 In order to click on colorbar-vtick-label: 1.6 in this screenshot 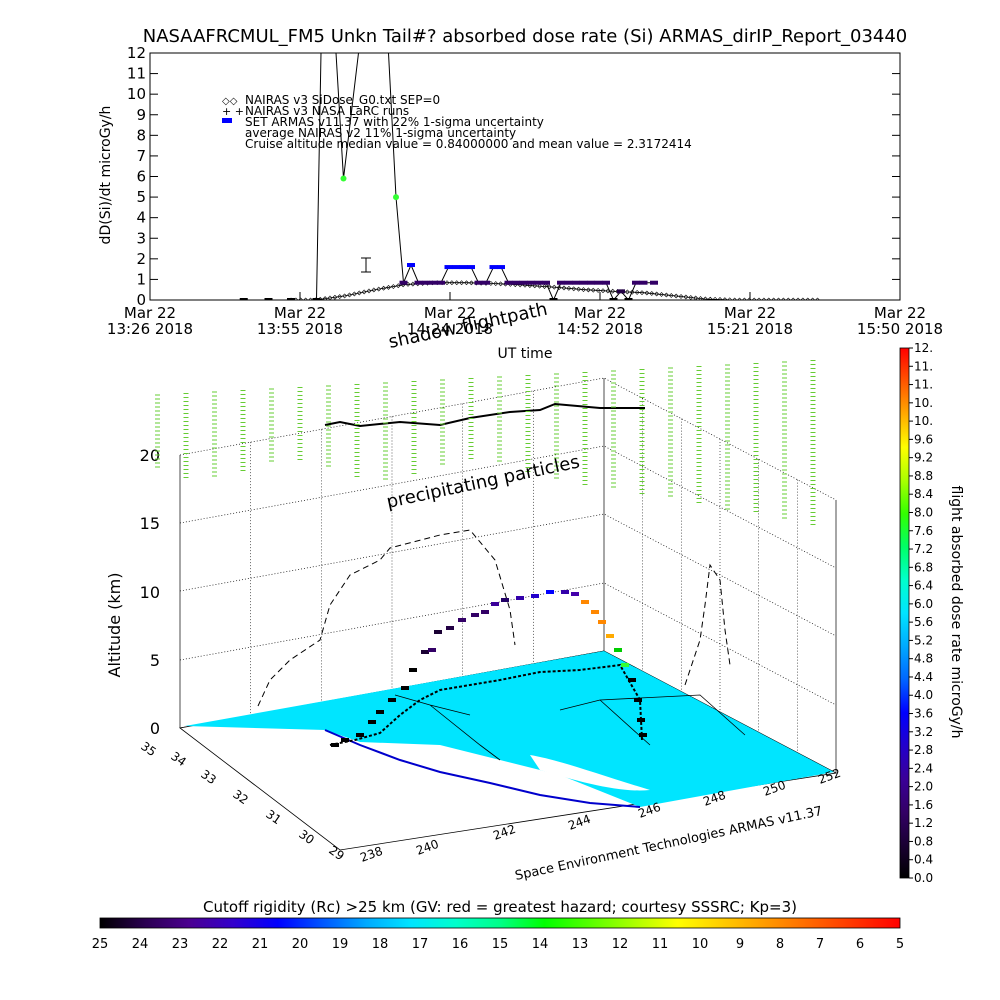, I will do `click(923, 805)`.